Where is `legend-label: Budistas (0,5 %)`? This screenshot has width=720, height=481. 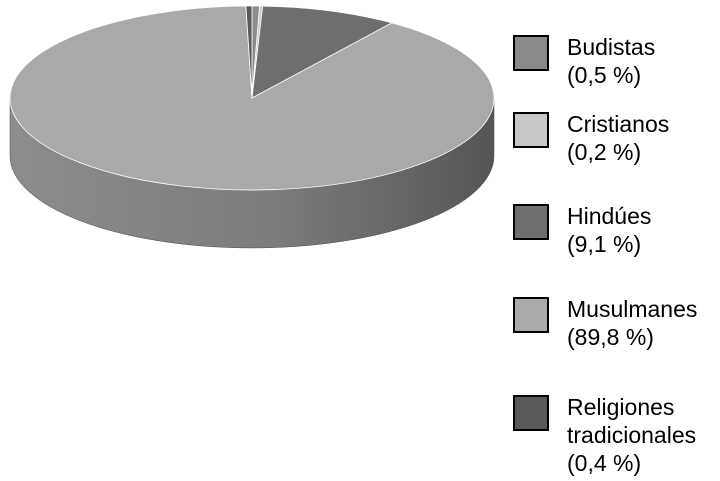 legend-label: Budistas (0,5 %) is located at coordinates (643, 61).